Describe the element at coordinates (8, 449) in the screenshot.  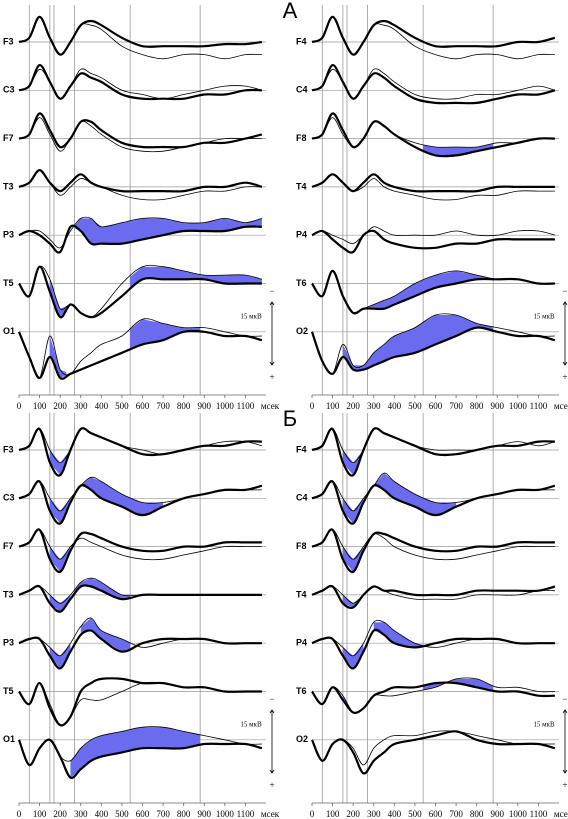
I see `channel-label: F3` at that location.